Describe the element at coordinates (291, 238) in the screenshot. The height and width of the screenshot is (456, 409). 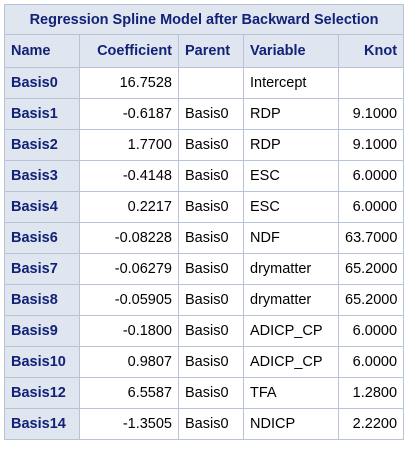
I see `variable-cell: NDF` at that location.